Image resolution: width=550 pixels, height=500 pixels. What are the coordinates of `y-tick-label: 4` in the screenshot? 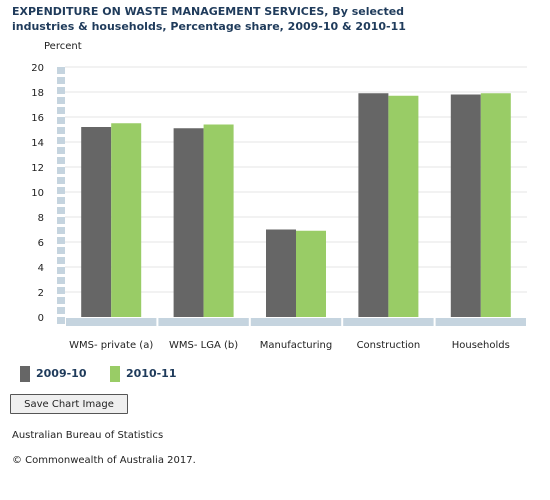 It's located at (41, 268).